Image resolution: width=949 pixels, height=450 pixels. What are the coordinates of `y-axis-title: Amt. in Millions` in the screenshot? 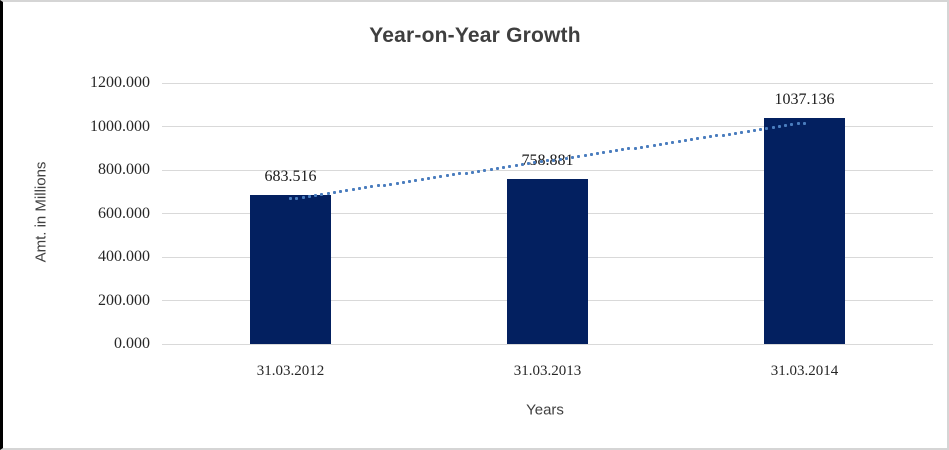 It's located at (41, 212).